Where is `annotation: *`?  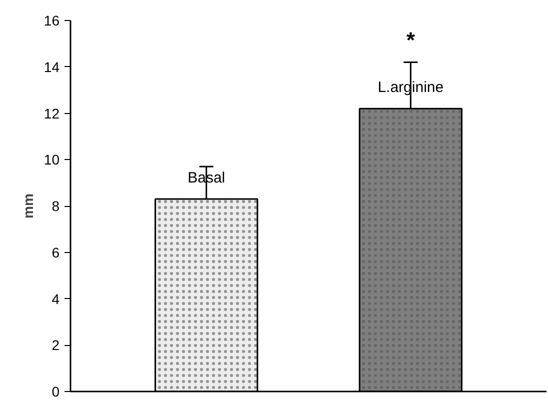
annotation: * is located at coordinates (411, 40).